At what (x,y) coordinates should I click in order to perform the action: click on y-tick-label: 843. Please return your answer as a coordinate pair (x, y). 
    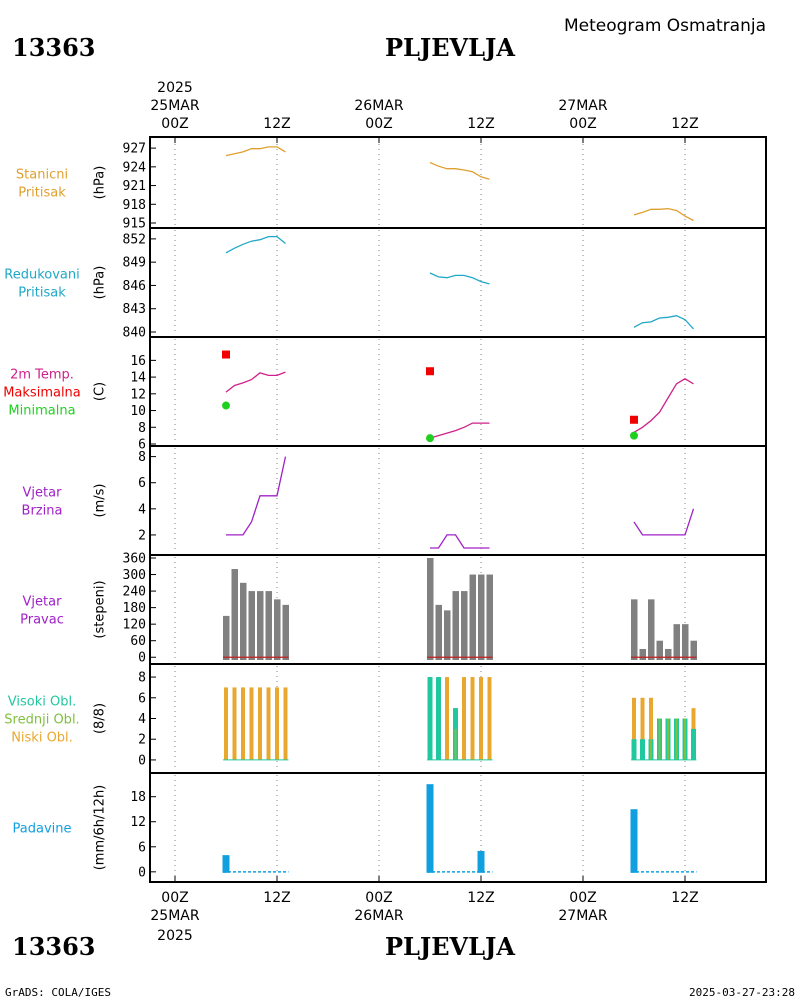
    Looking at the image, I should click on (134, 309).